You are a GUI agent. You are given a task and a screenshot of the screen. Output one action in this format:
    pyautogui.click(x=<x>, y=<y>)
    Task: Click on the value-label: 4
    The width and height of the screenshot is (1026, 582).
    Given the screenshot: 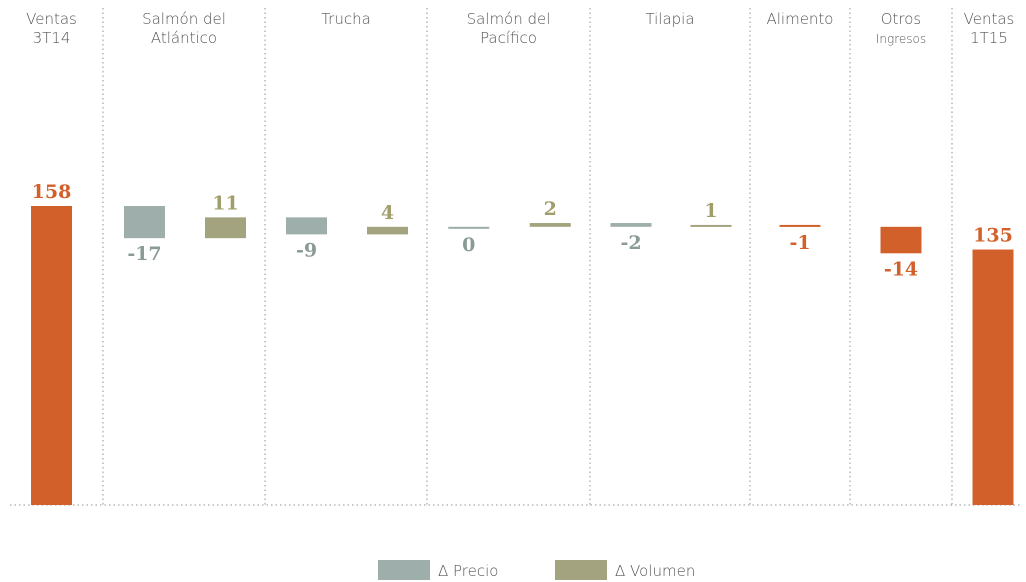 What is the action you would take?
    pyautogui.click(x=387, y=213)
    